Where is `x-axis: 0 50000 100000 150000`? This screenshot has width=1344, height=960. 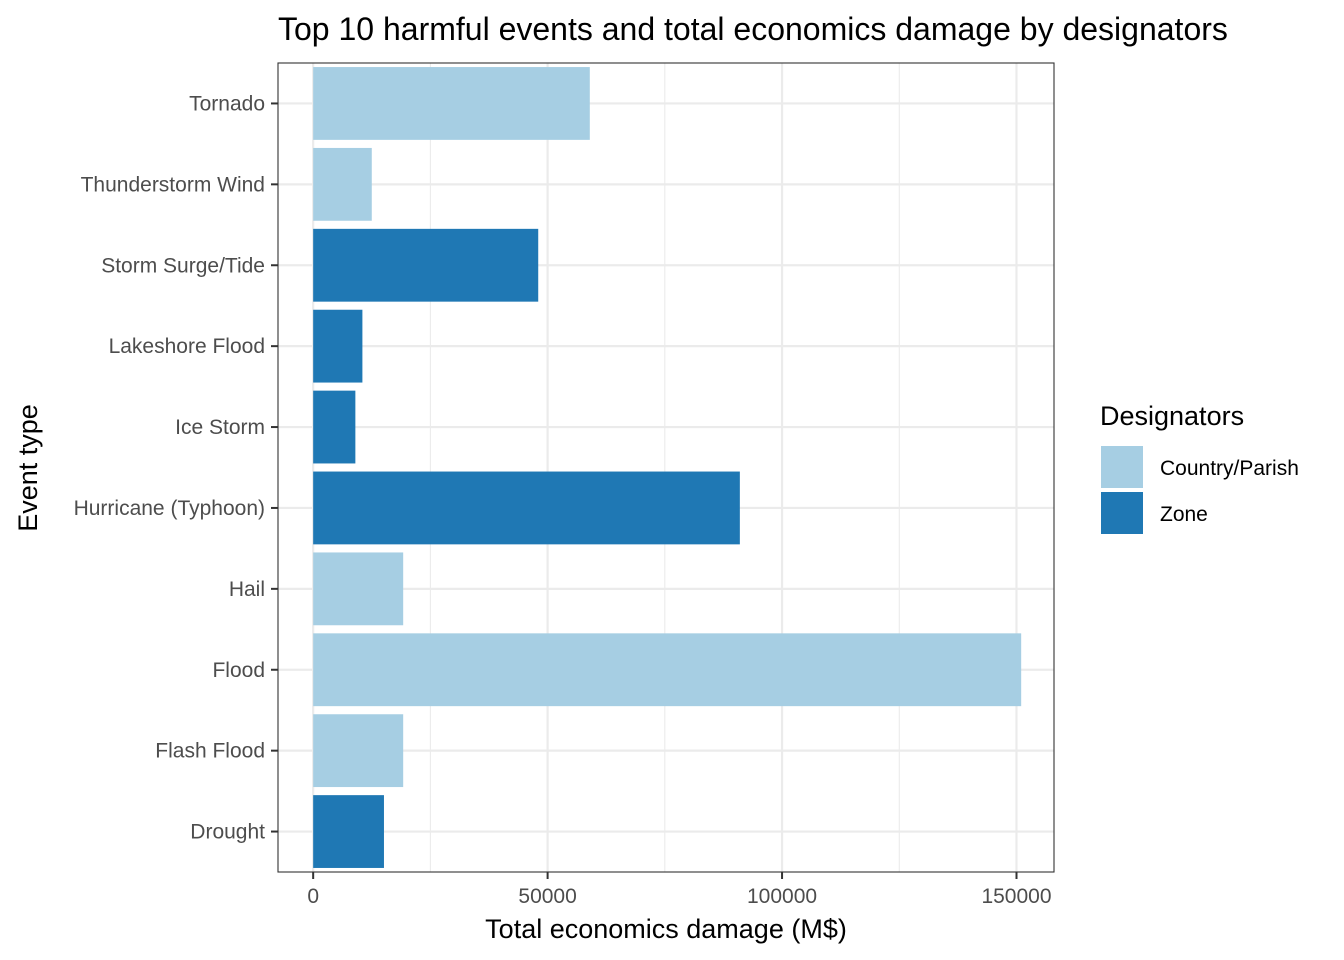
x-axis: 0 50000 100000 150000 is located at coordinates (679, 890).